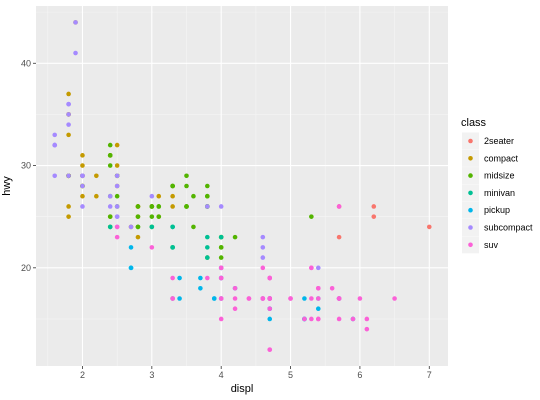 The image size is (540, 400). What do you see at coordinates (501, 158) in the screenshot?
I see `legend-label-compact: compact` at bounding box center [501, 158].